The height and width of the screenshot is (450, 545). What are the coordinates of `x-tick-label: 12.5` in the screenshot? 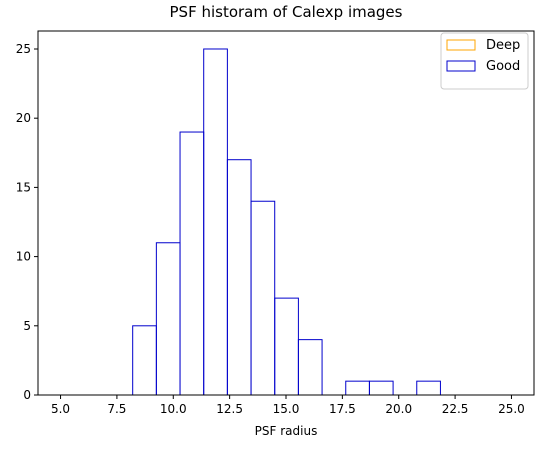 It's located at (229, 409).